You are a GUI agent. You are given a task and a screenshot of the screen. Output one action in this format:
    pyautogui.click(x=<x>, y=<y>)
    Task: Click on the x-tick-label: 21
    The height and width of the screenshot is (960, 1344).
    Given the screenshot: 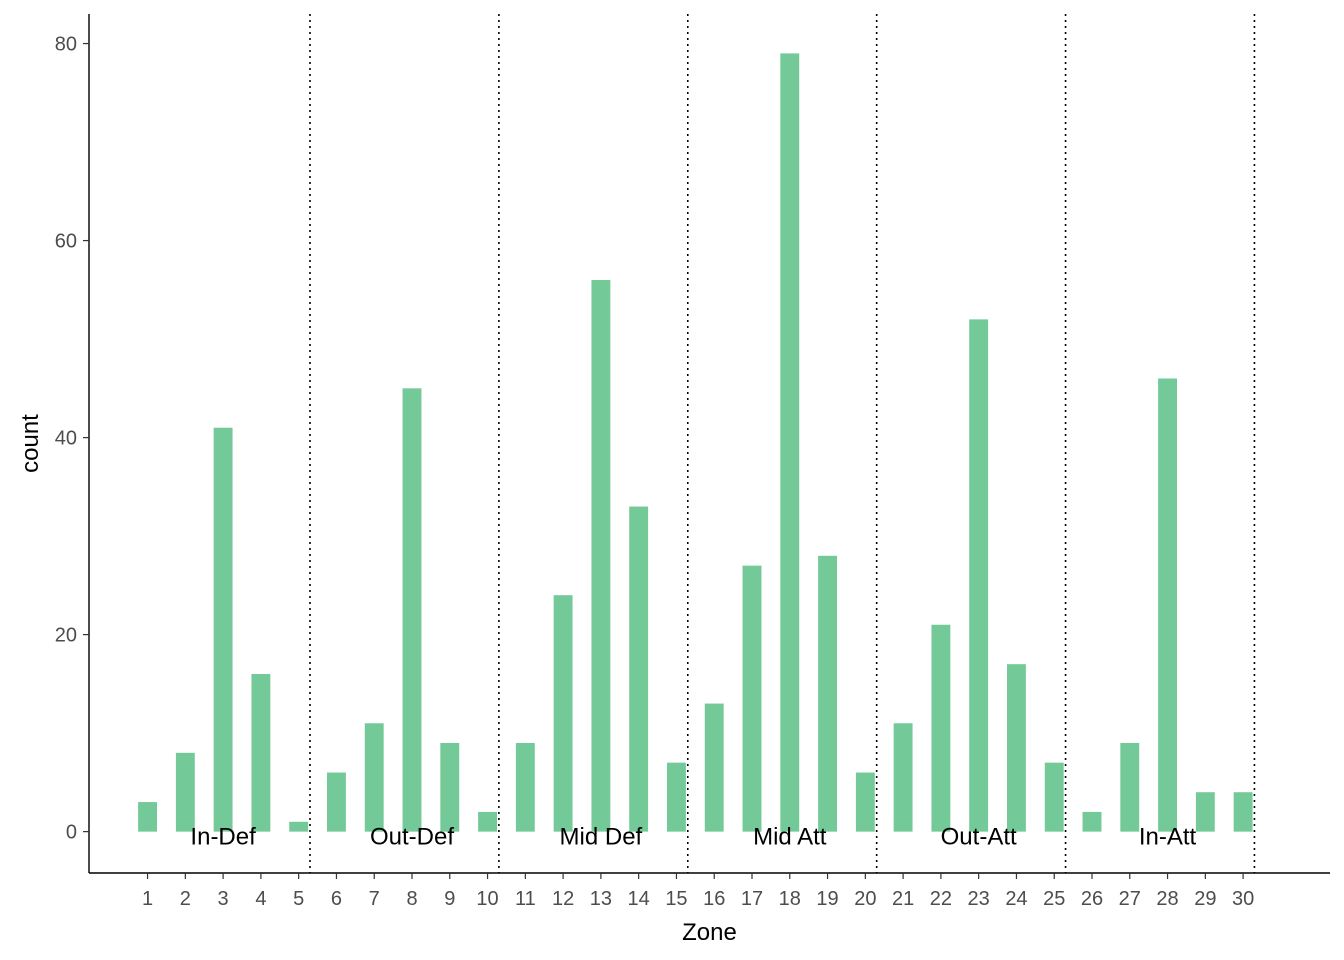 What is the action you would take?
    pyautogui.click(x=903, y=899)
    